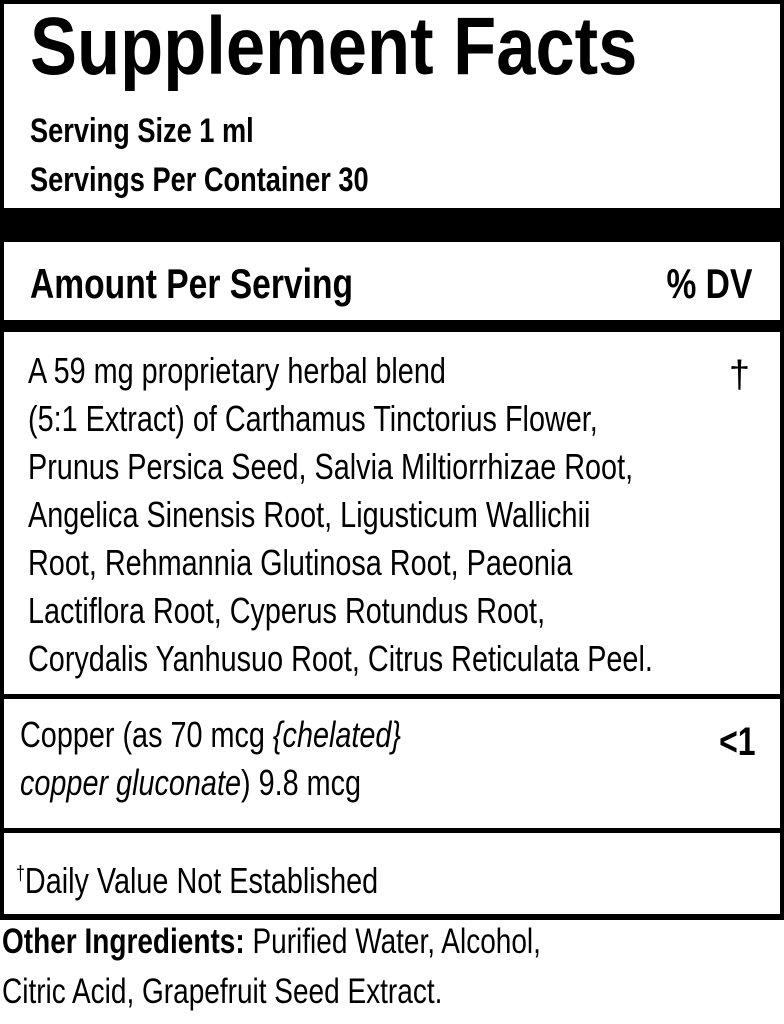  What do you see at coordinates (222, 991) in the screenshot?
I see `other-ingredients-line-2: Citric Acid, Grapefruit Seed Extract.` at bounding box center [222, 991].